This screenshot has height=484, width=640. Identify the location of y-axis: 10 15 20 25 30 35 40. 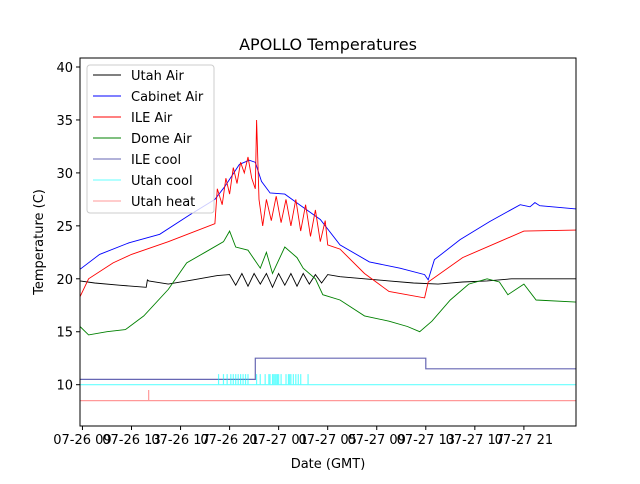
(68, 227).